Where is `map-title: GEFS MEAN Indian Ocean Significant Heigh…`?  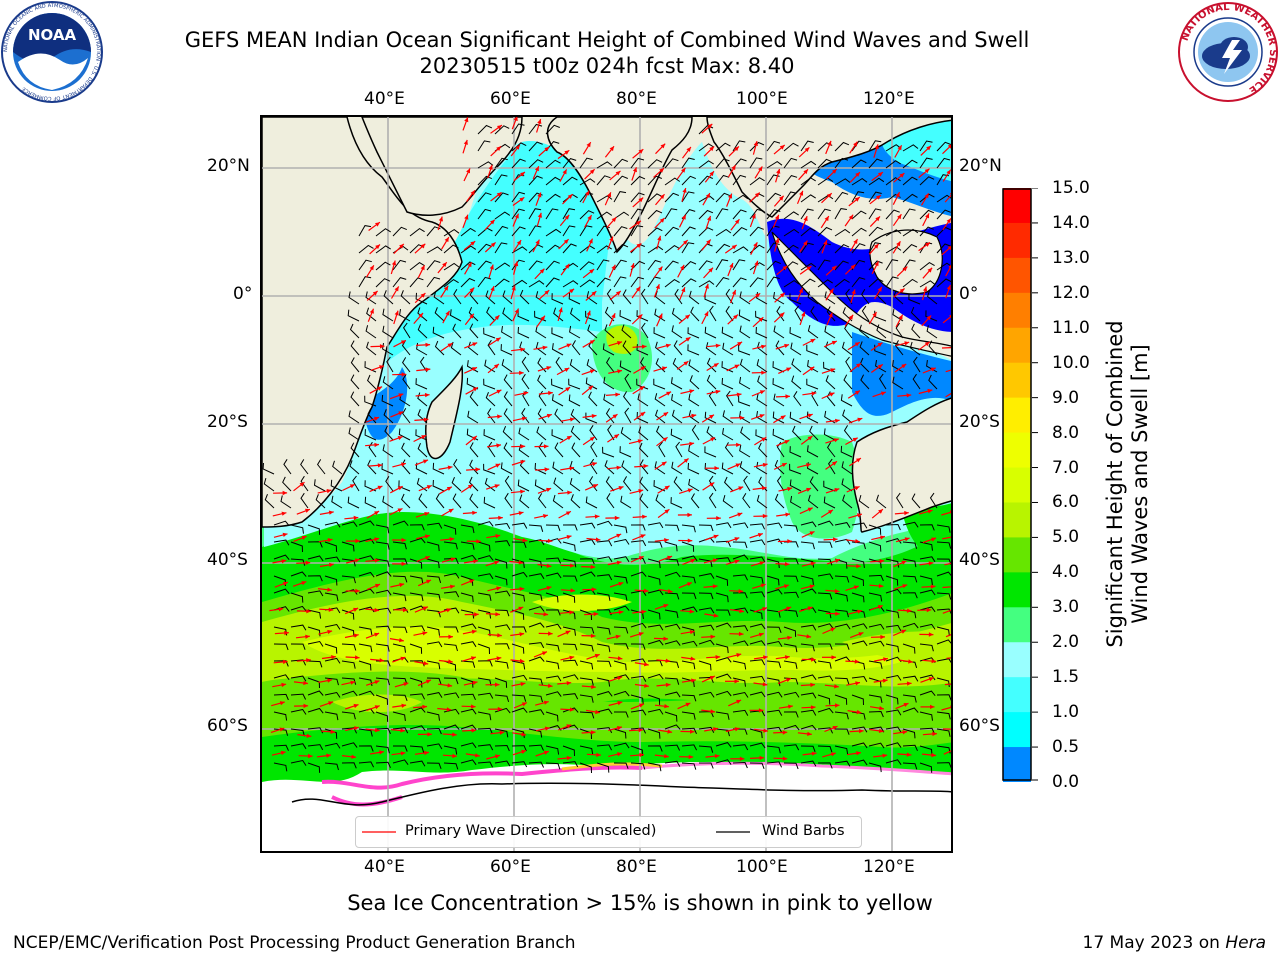 map-title: GEFS MEAN Indian Ocean Significant Heigh… is located at coordinates (607, 40).